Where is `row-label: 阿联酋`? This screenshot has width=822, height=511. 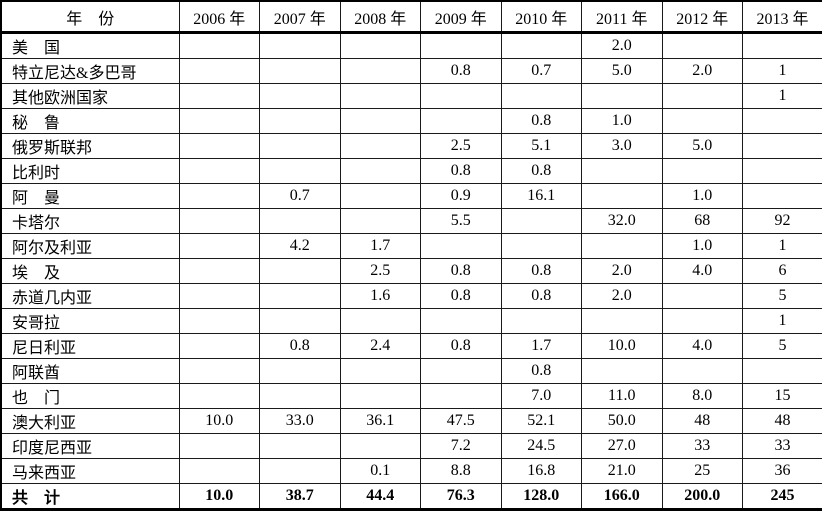 row-label: 阿联酋 is located at coordinates (90, 371).